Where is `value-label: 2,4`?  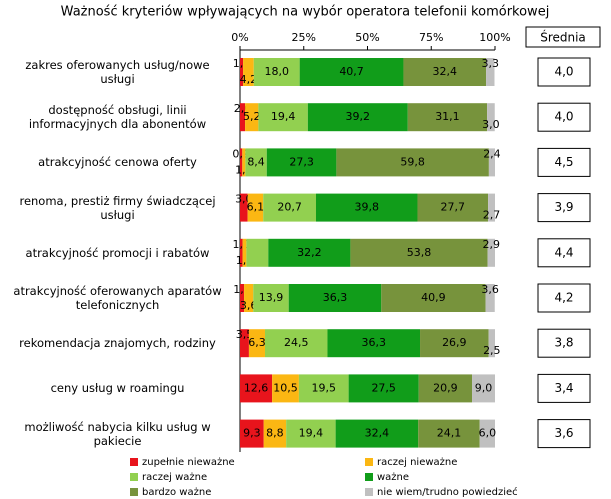 value-label: 2,4 is located at coordinates (492, 153).